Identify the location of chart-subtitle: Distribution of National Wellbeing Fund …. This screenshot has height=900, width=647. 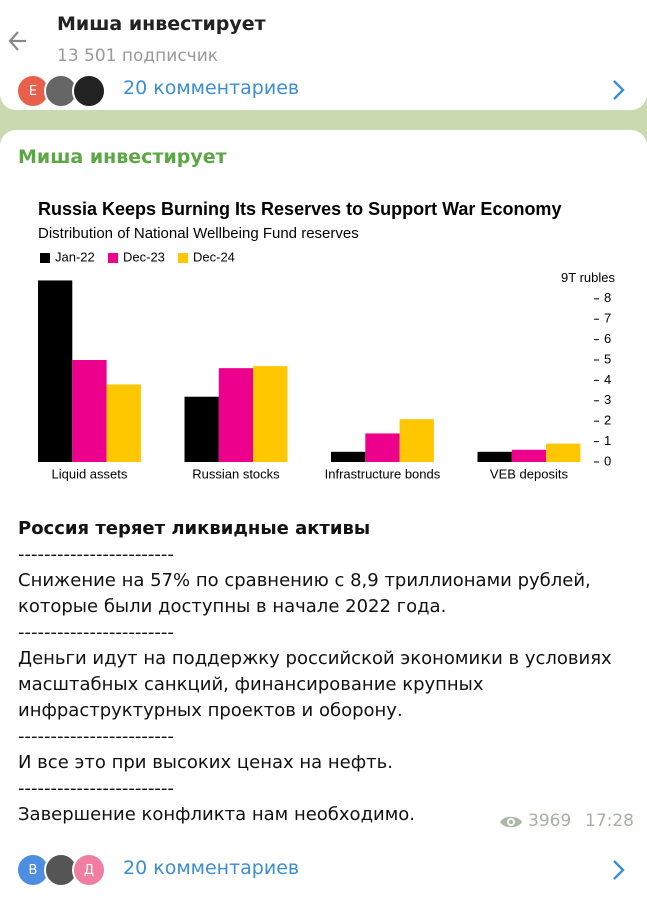
(198, 233).